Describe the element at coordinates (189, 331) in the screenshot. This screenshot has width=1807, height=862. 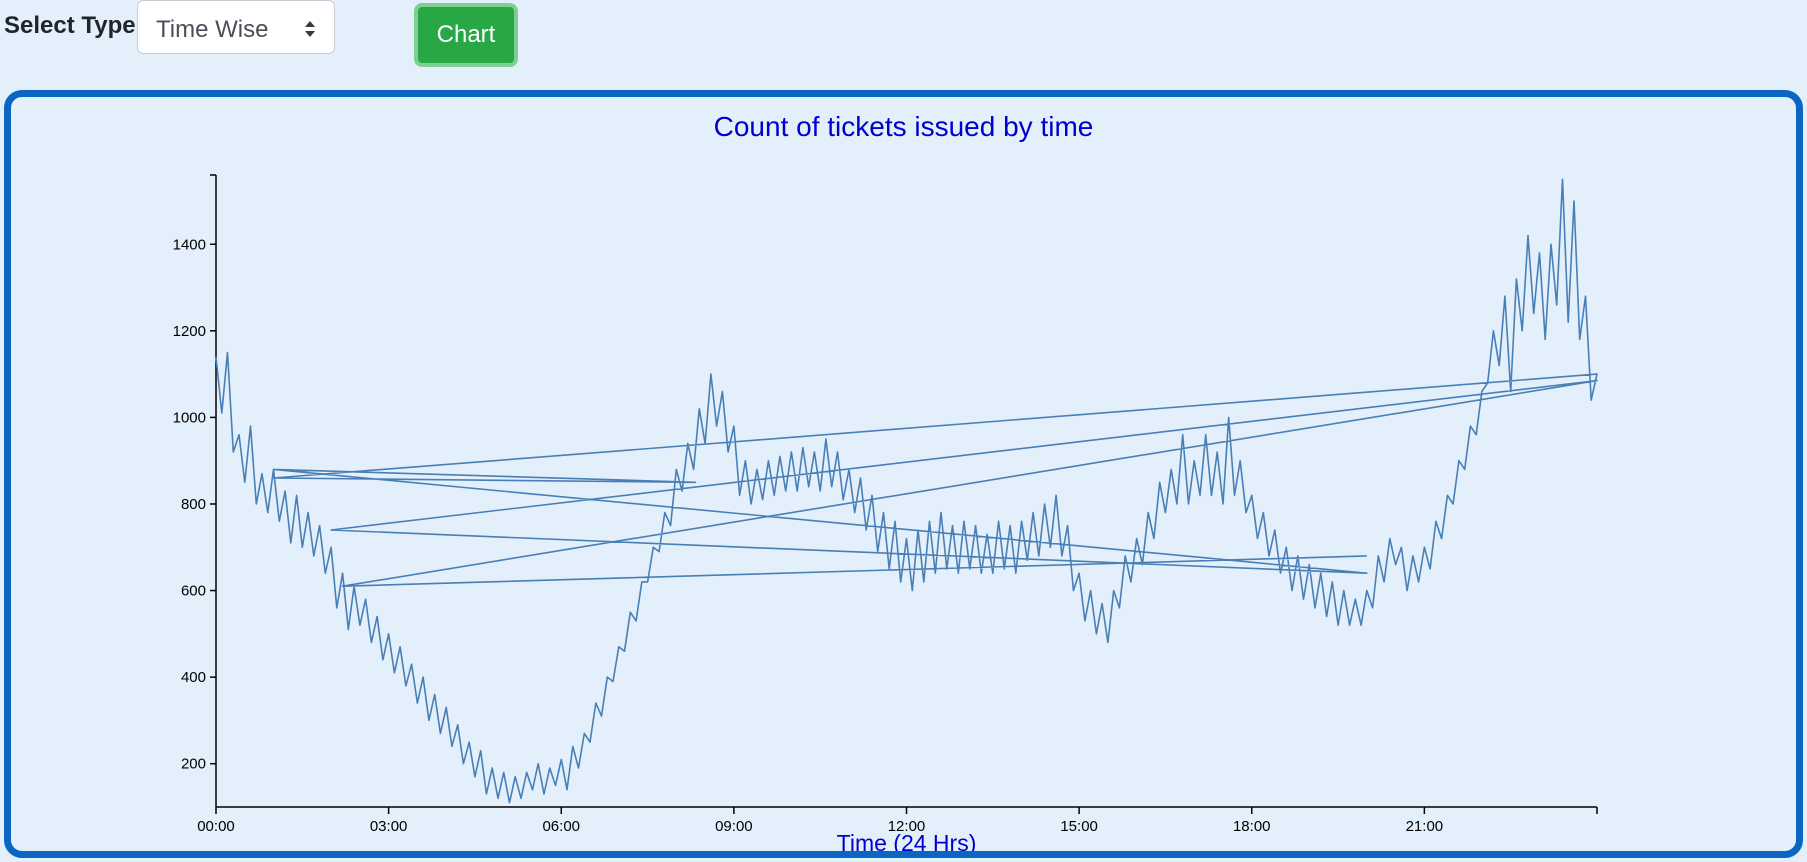
I see `y-tick-label: 1200` at that location.